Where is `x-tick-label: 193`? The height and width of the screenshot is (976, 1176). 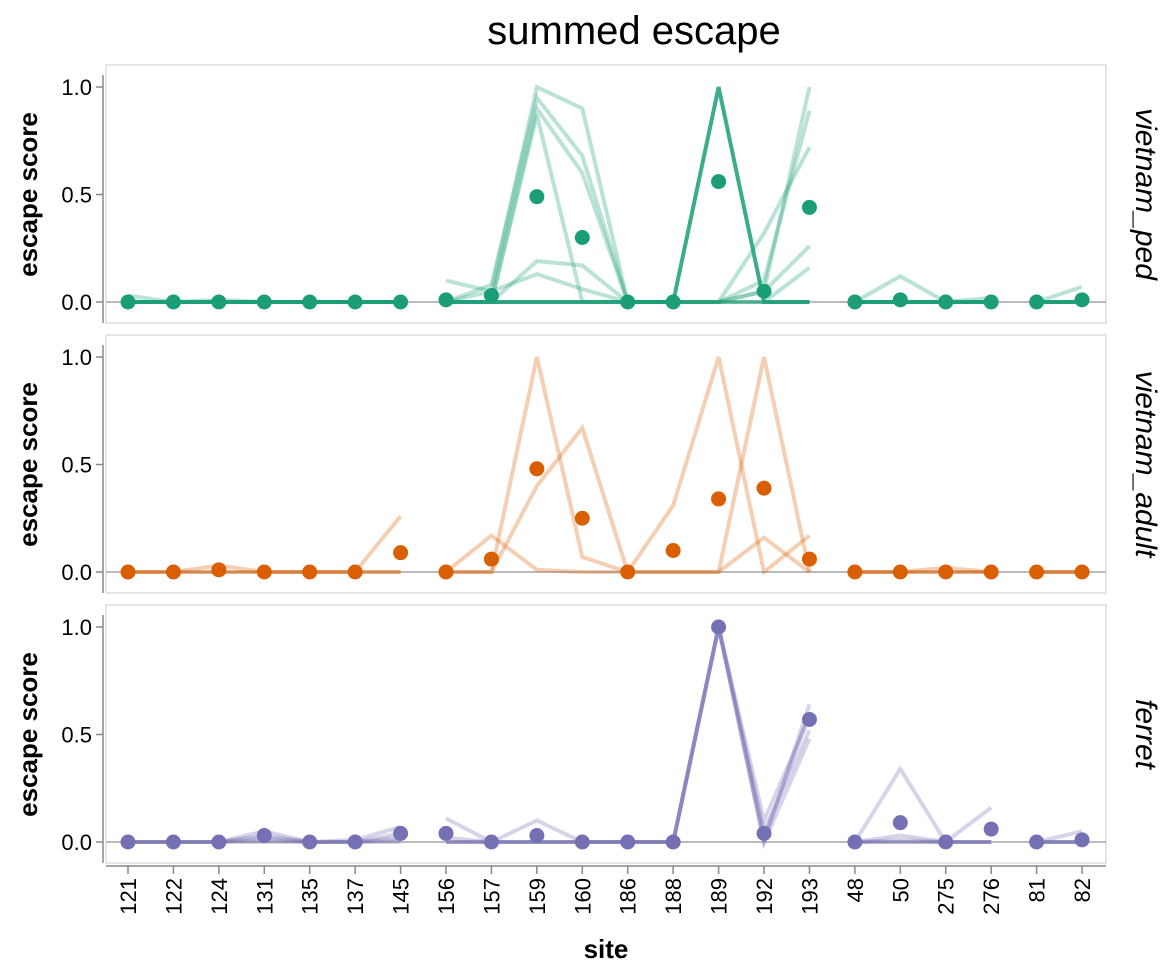
x-tick-label: 193 is located at coordinates (809, 896).